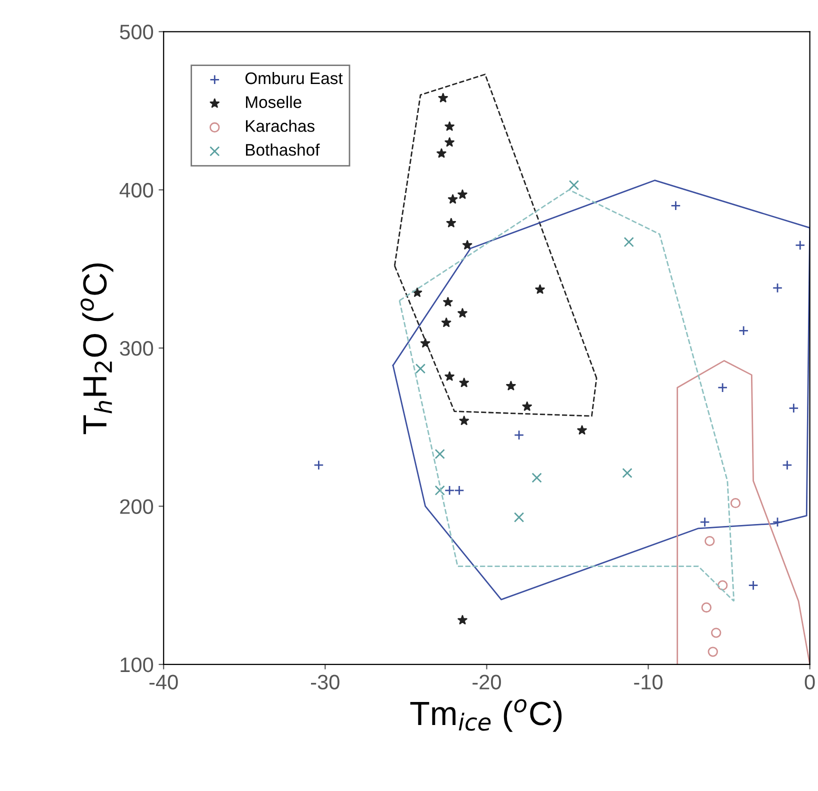  Describe the element at coordinates (280, 126) in the screenshot. I see `legend-label: Karachas` at that location.